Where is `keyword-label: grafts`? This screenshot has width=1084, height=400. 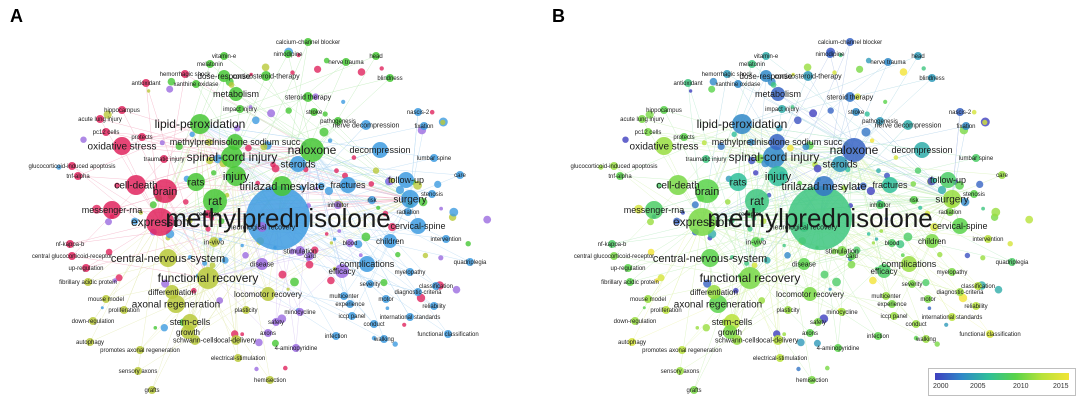
keyword-label: grafts is located at coordinates (693, 391).